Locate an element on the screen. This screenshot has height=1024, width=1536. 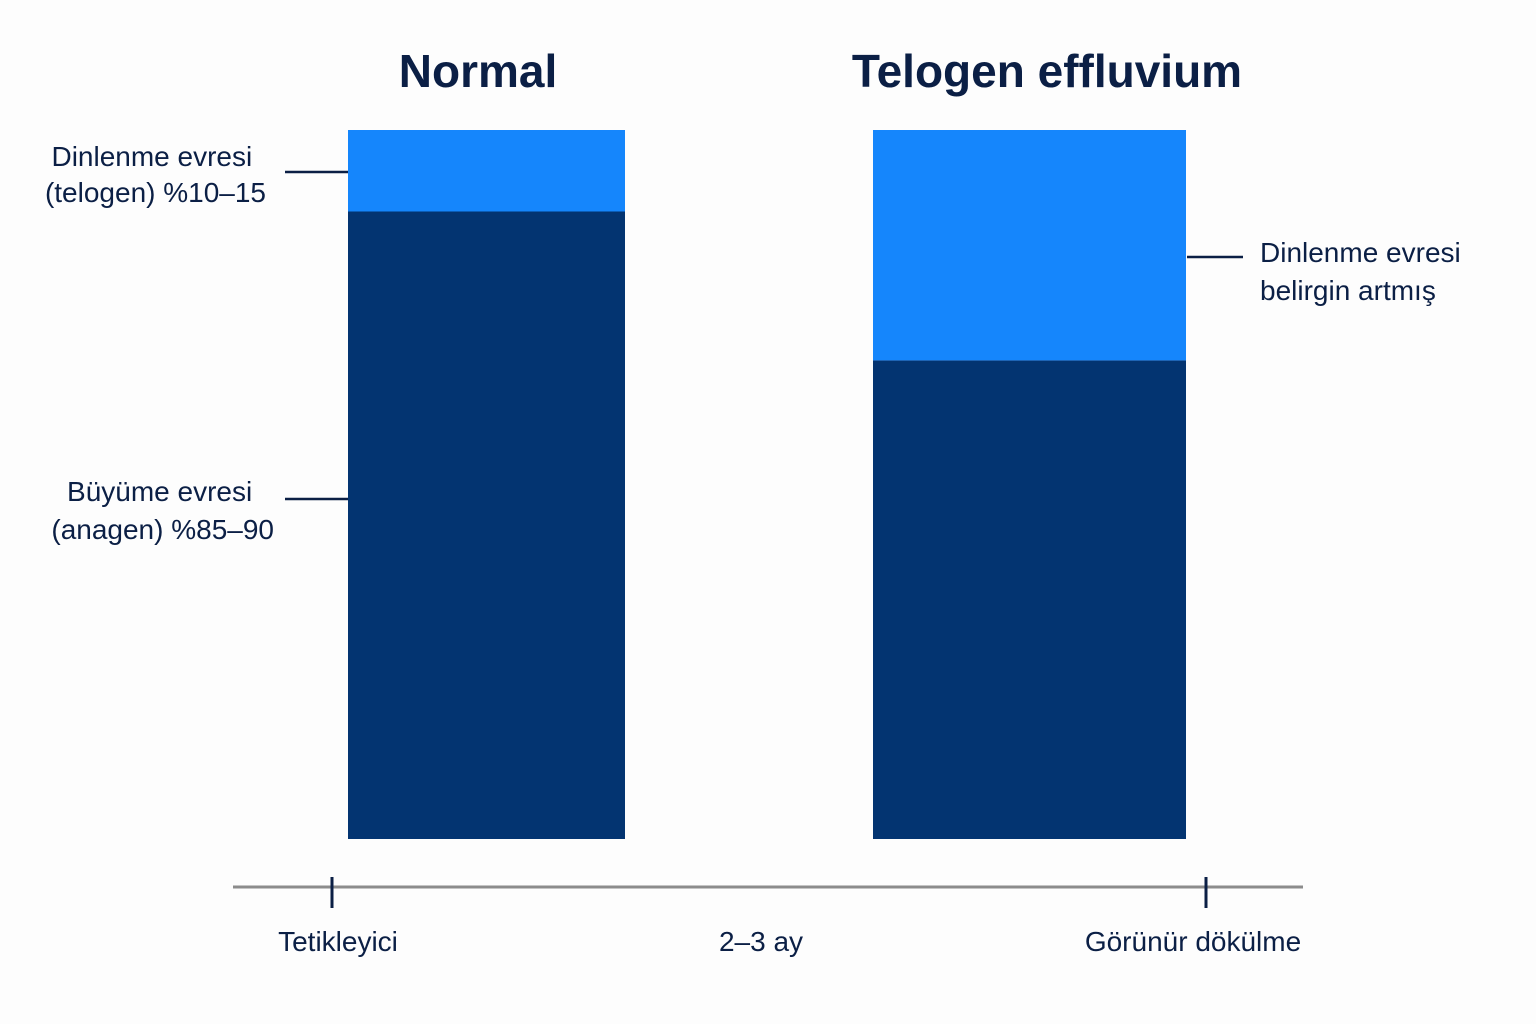
title-normal: Normal is located at coordinates (478, 71).